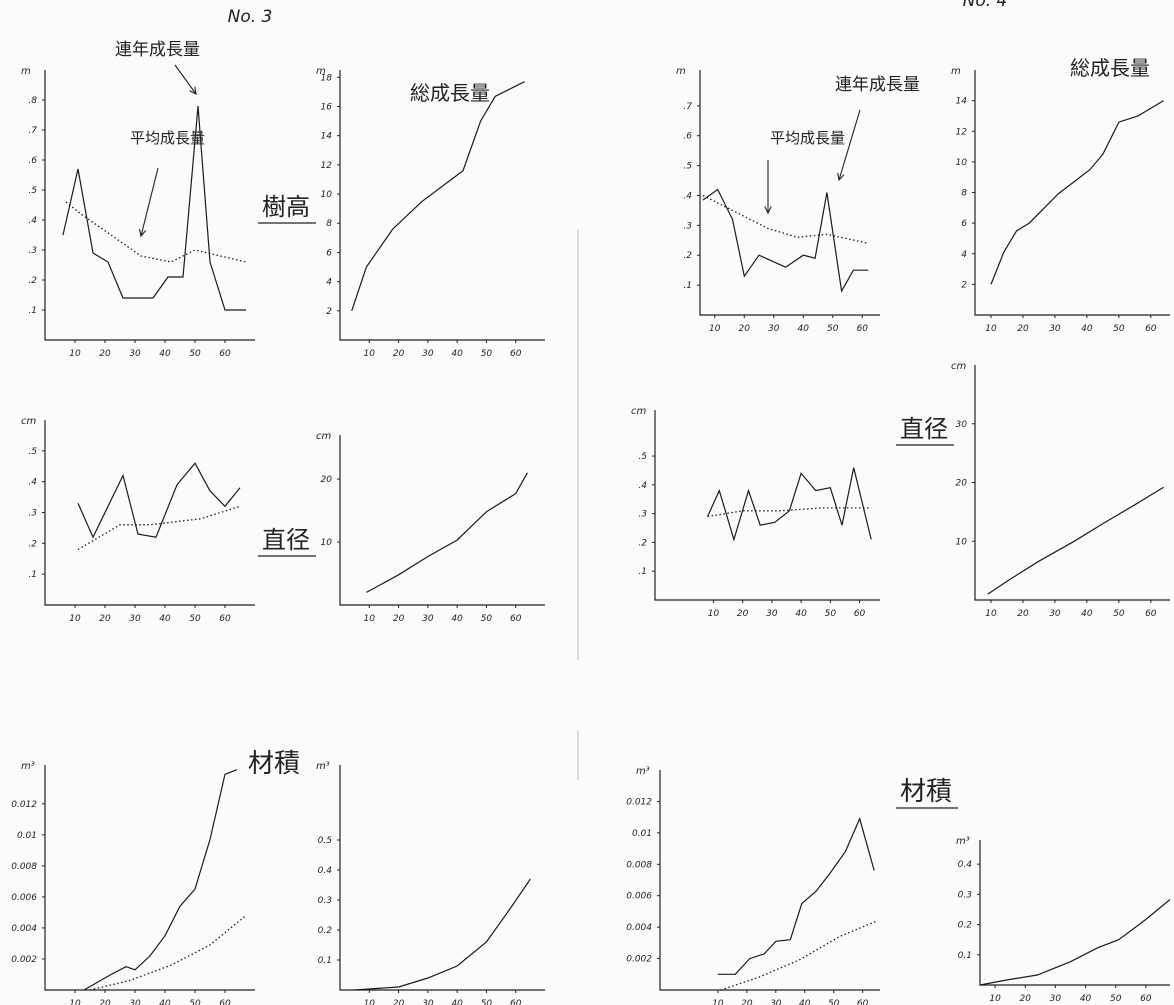 Image resolution: width=1174 pixels, height=1005 pixels. Describe the element at coordinates (924, 429) in the screenshot. I see `annotation: 直径` at that location.